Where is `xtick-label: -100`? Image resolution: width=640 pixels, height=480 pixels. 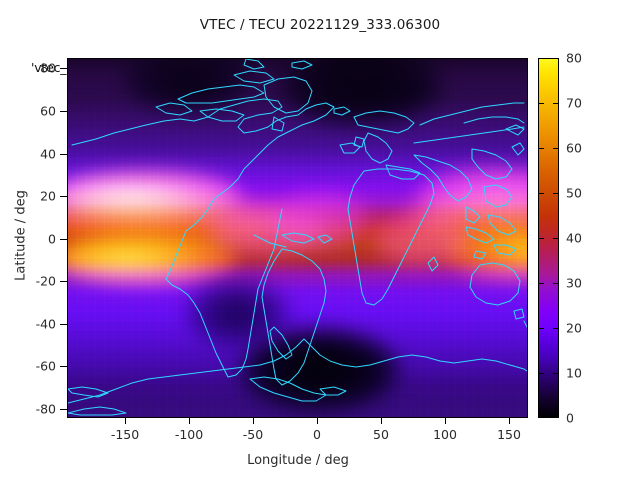 xtick-label: -100 is located at coordinates (189, 434).